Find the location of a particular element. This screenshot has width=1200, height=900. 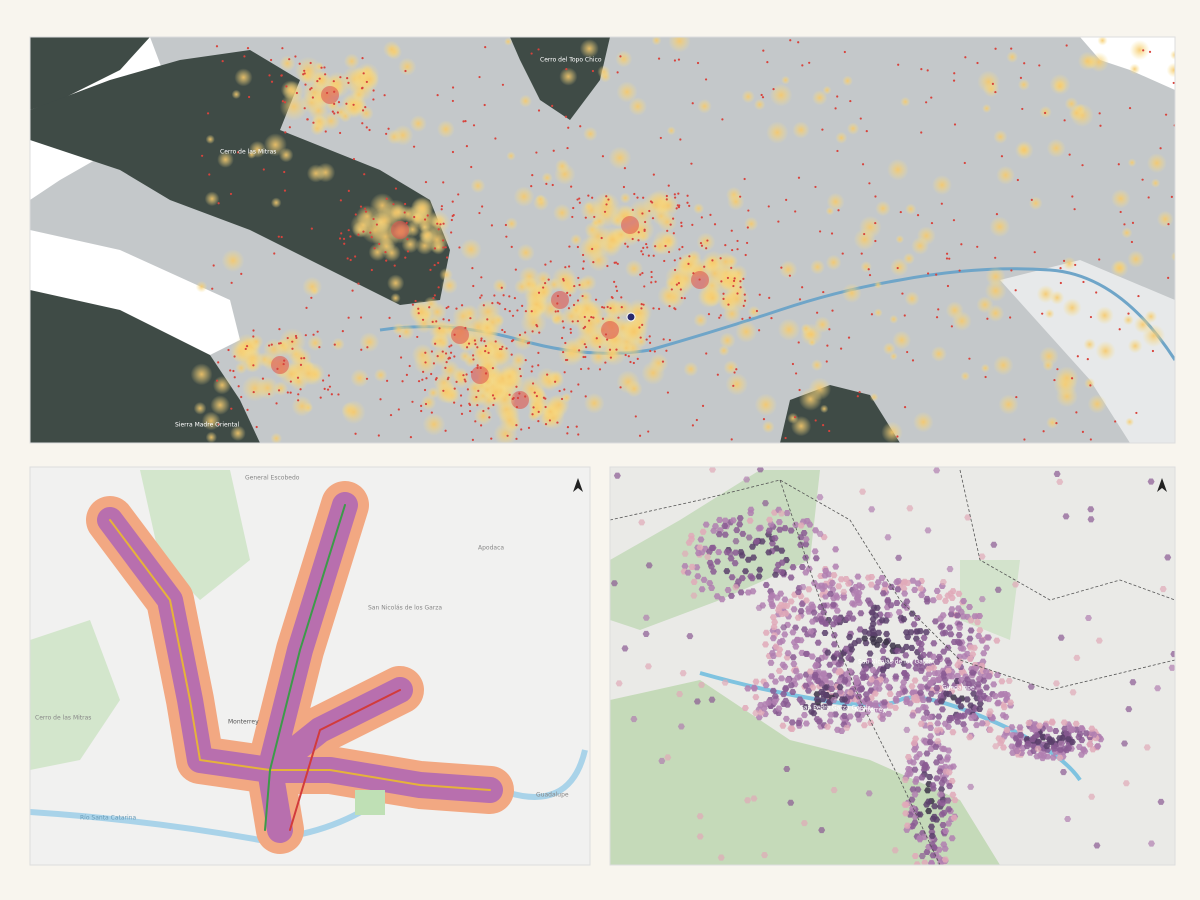

hot-spot is located at coordinates (280, 365).